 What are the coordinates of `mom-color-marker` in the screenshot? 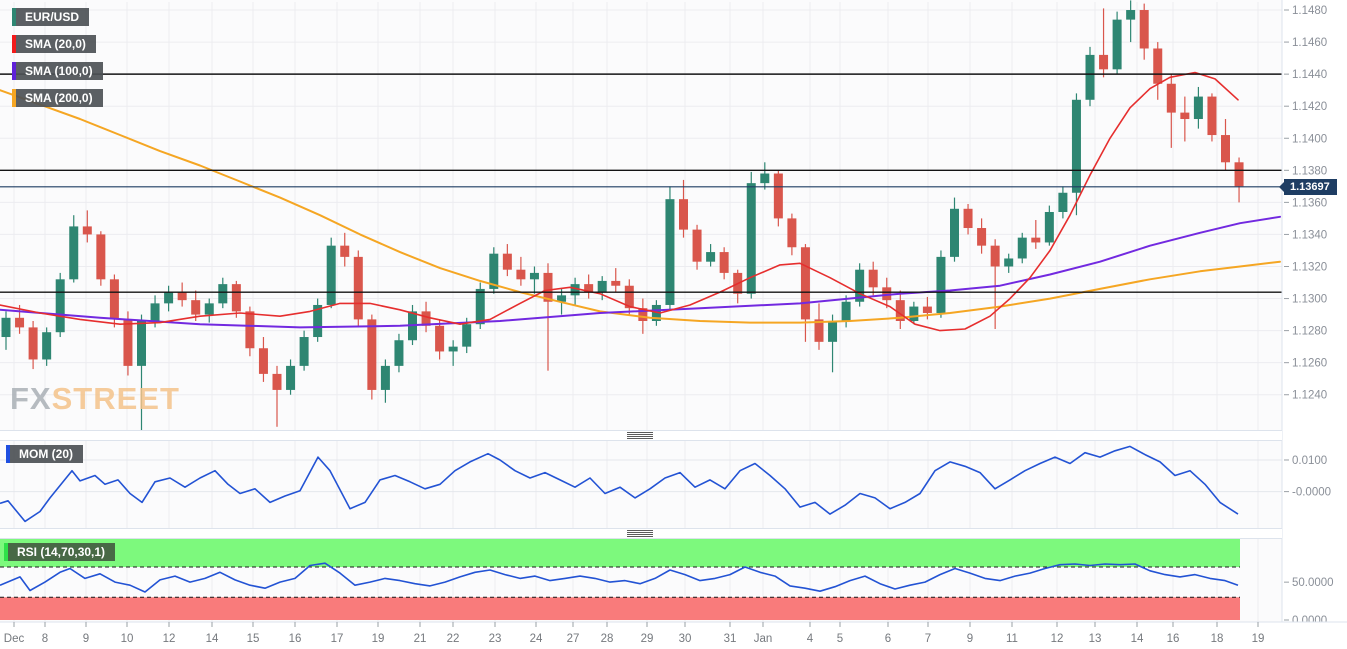 It's located at (8, 454).